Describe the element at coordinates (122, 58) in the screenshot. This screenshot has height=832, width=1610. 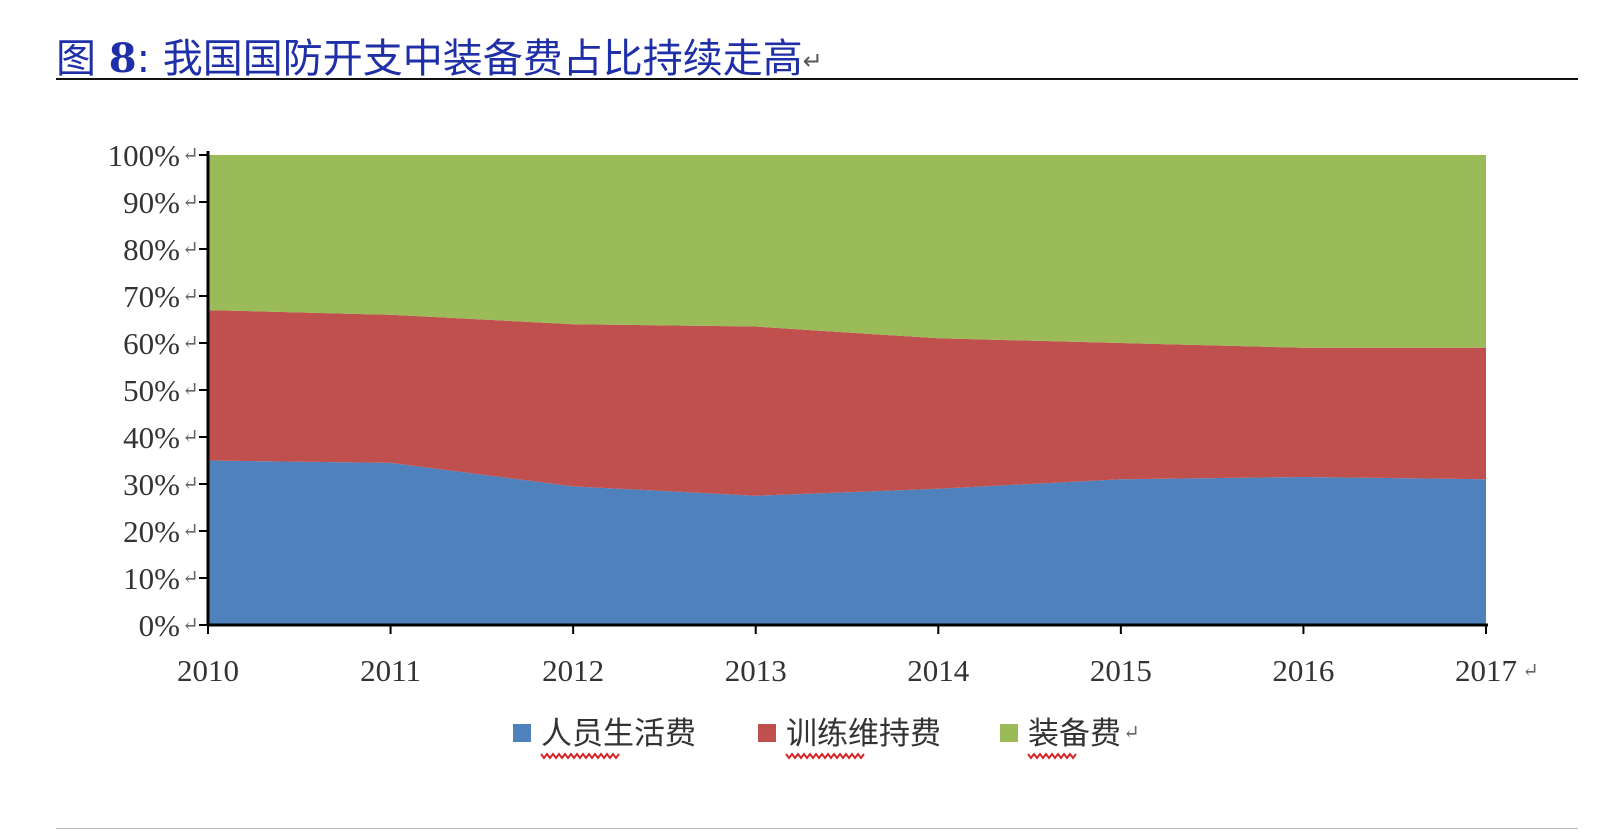
I see `figure-number: 8` at that location.